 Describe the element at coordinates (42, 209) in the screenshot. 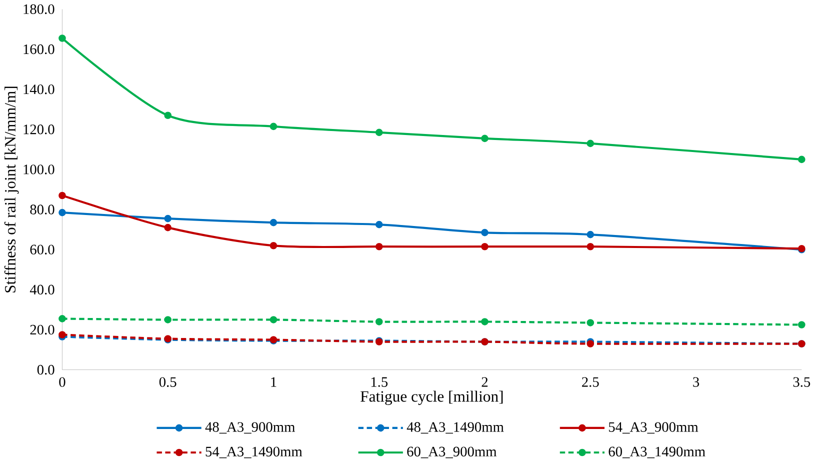

I see `y-tick-label: 80.0` at that location.